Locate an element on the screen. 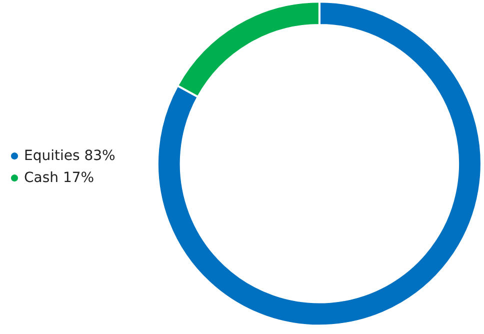 The width and height of the screenshot is (484, 334). legend-label: Equities 83% is located at coordinates (70, 156).